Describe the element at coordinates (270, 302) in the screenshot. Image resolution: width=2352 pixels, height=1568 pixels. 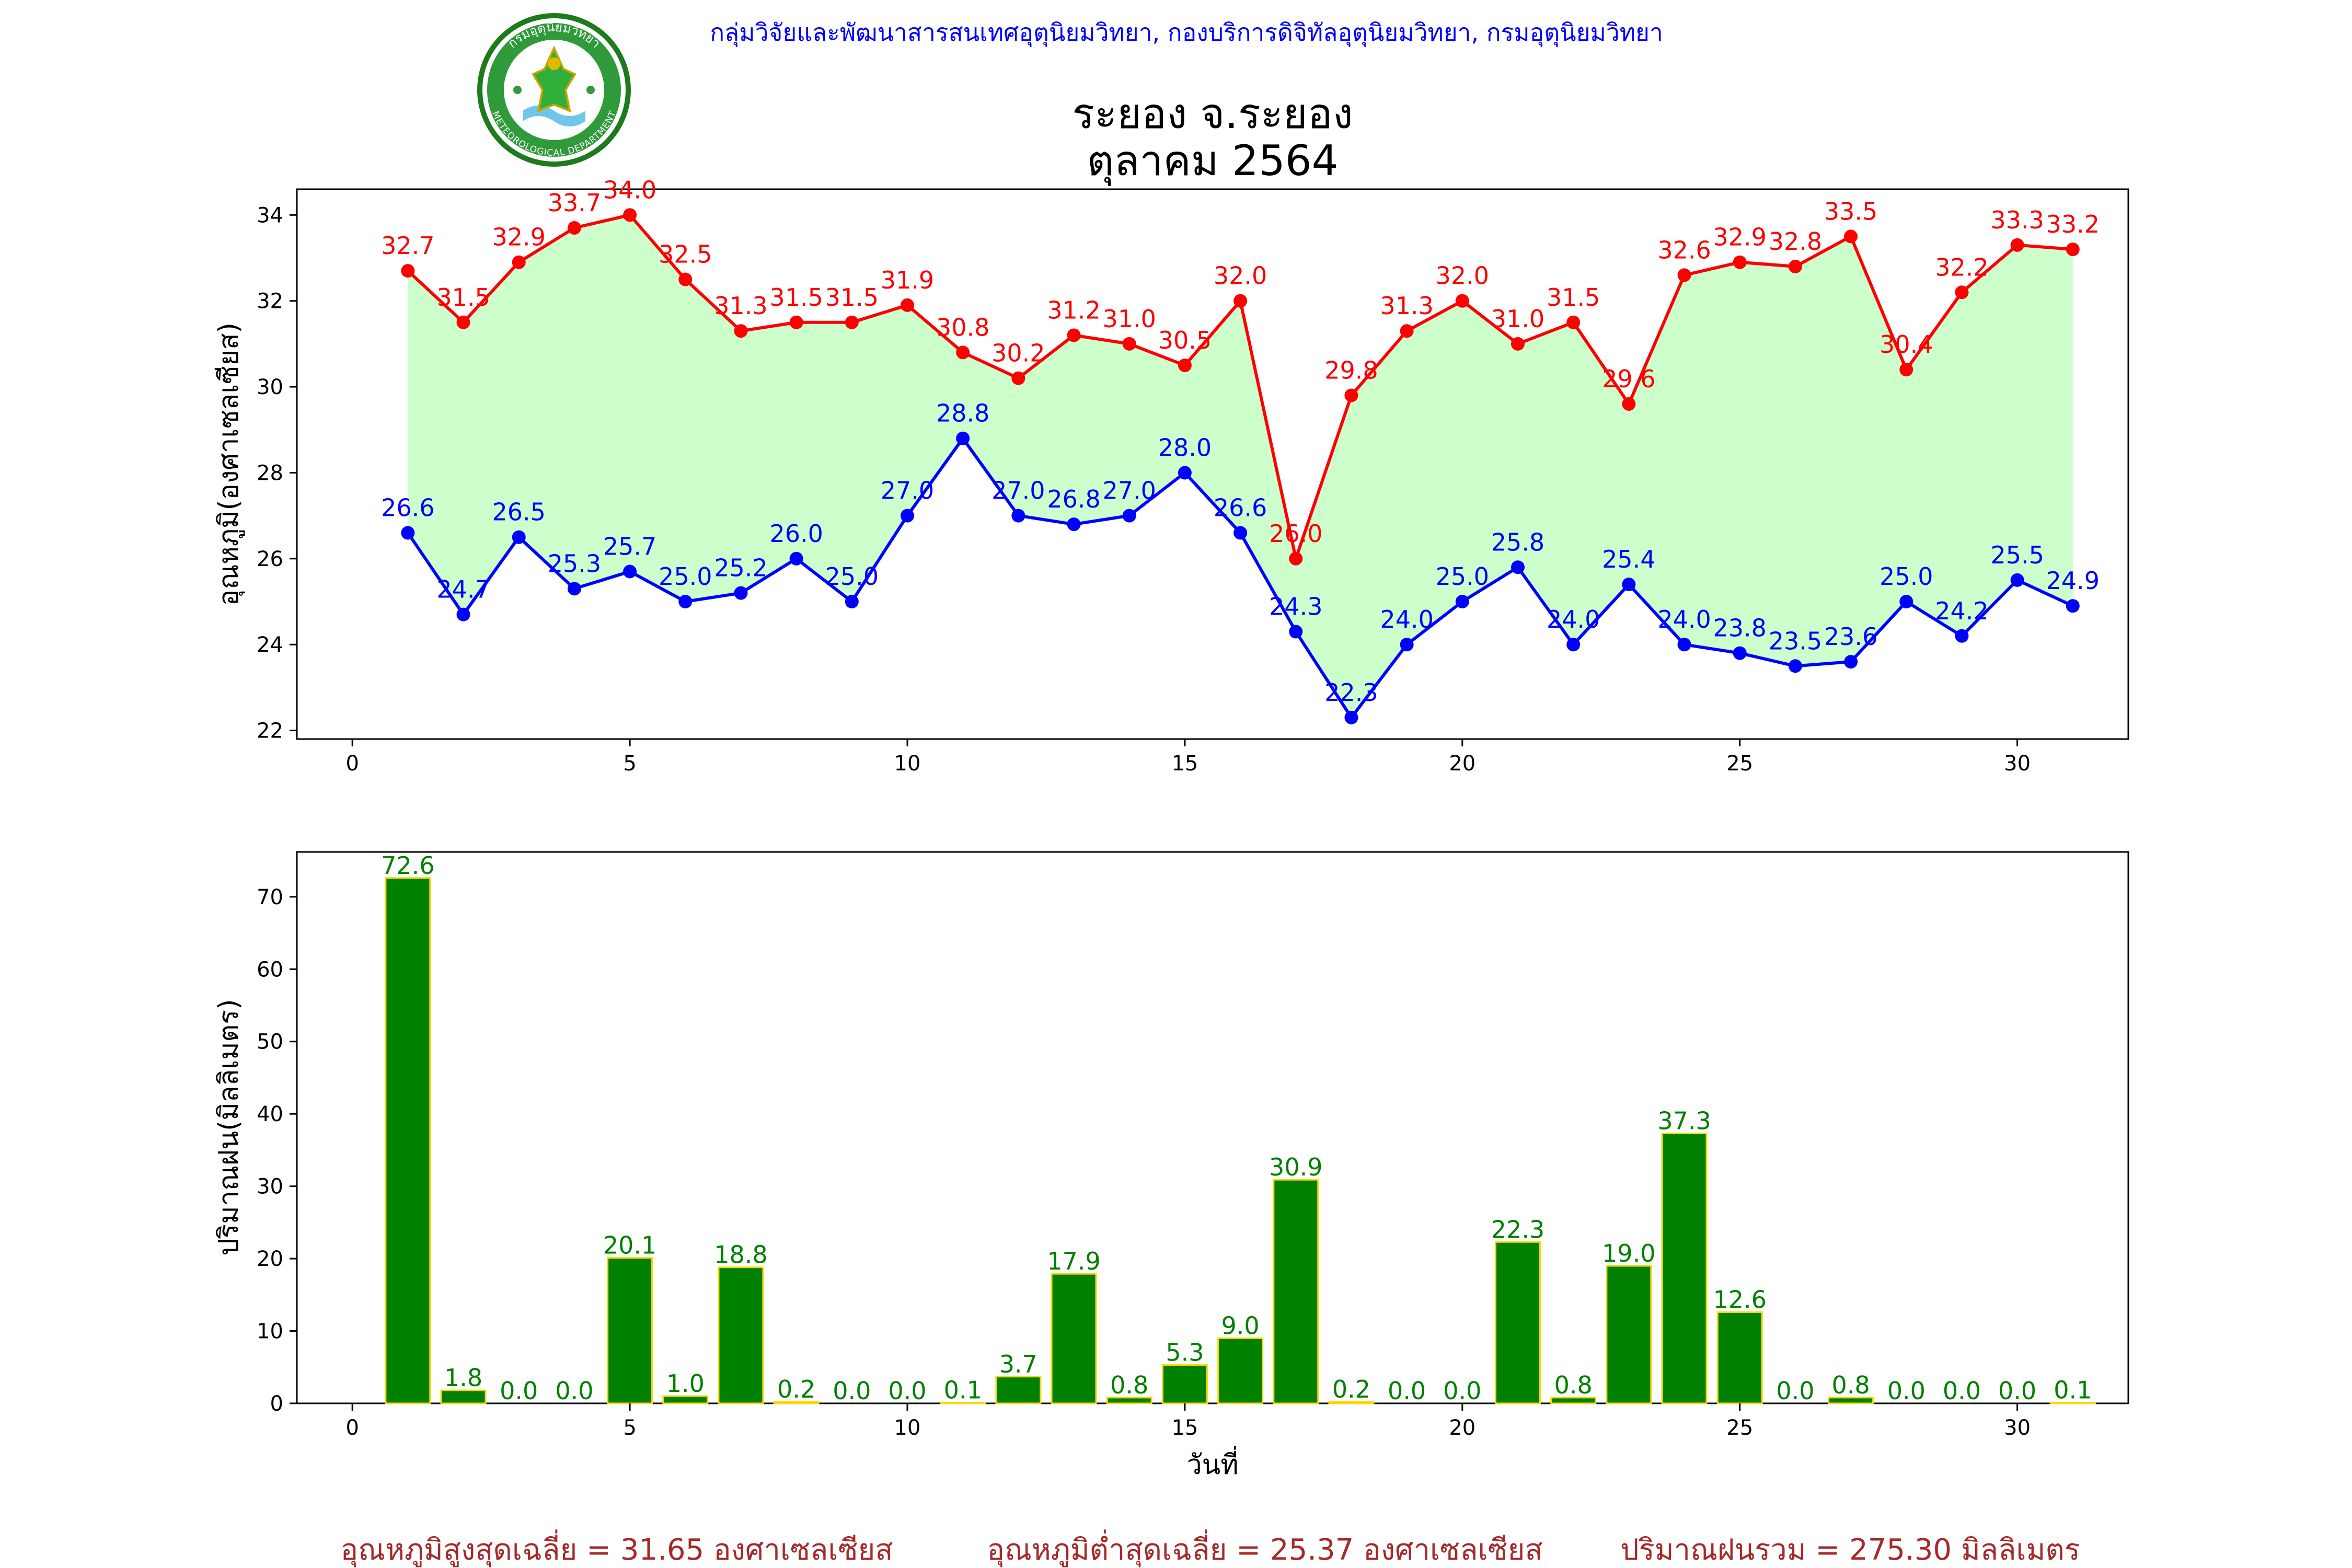
I see `temperature-y-tick-label: 32` at that location.